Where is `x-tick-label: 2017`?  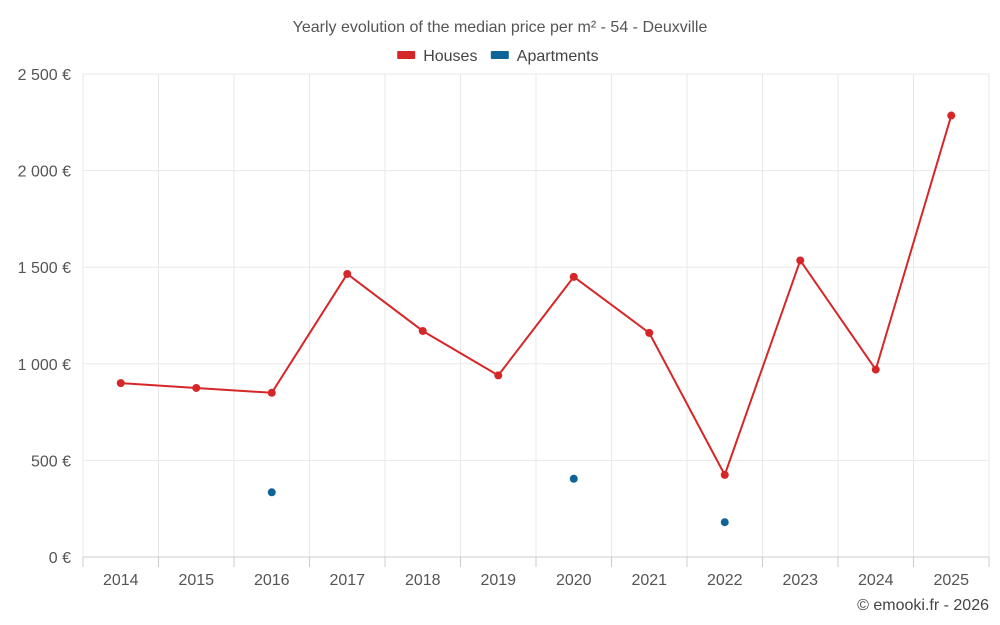 x-tick-label: 2017 is located at coordinates (347, 580).